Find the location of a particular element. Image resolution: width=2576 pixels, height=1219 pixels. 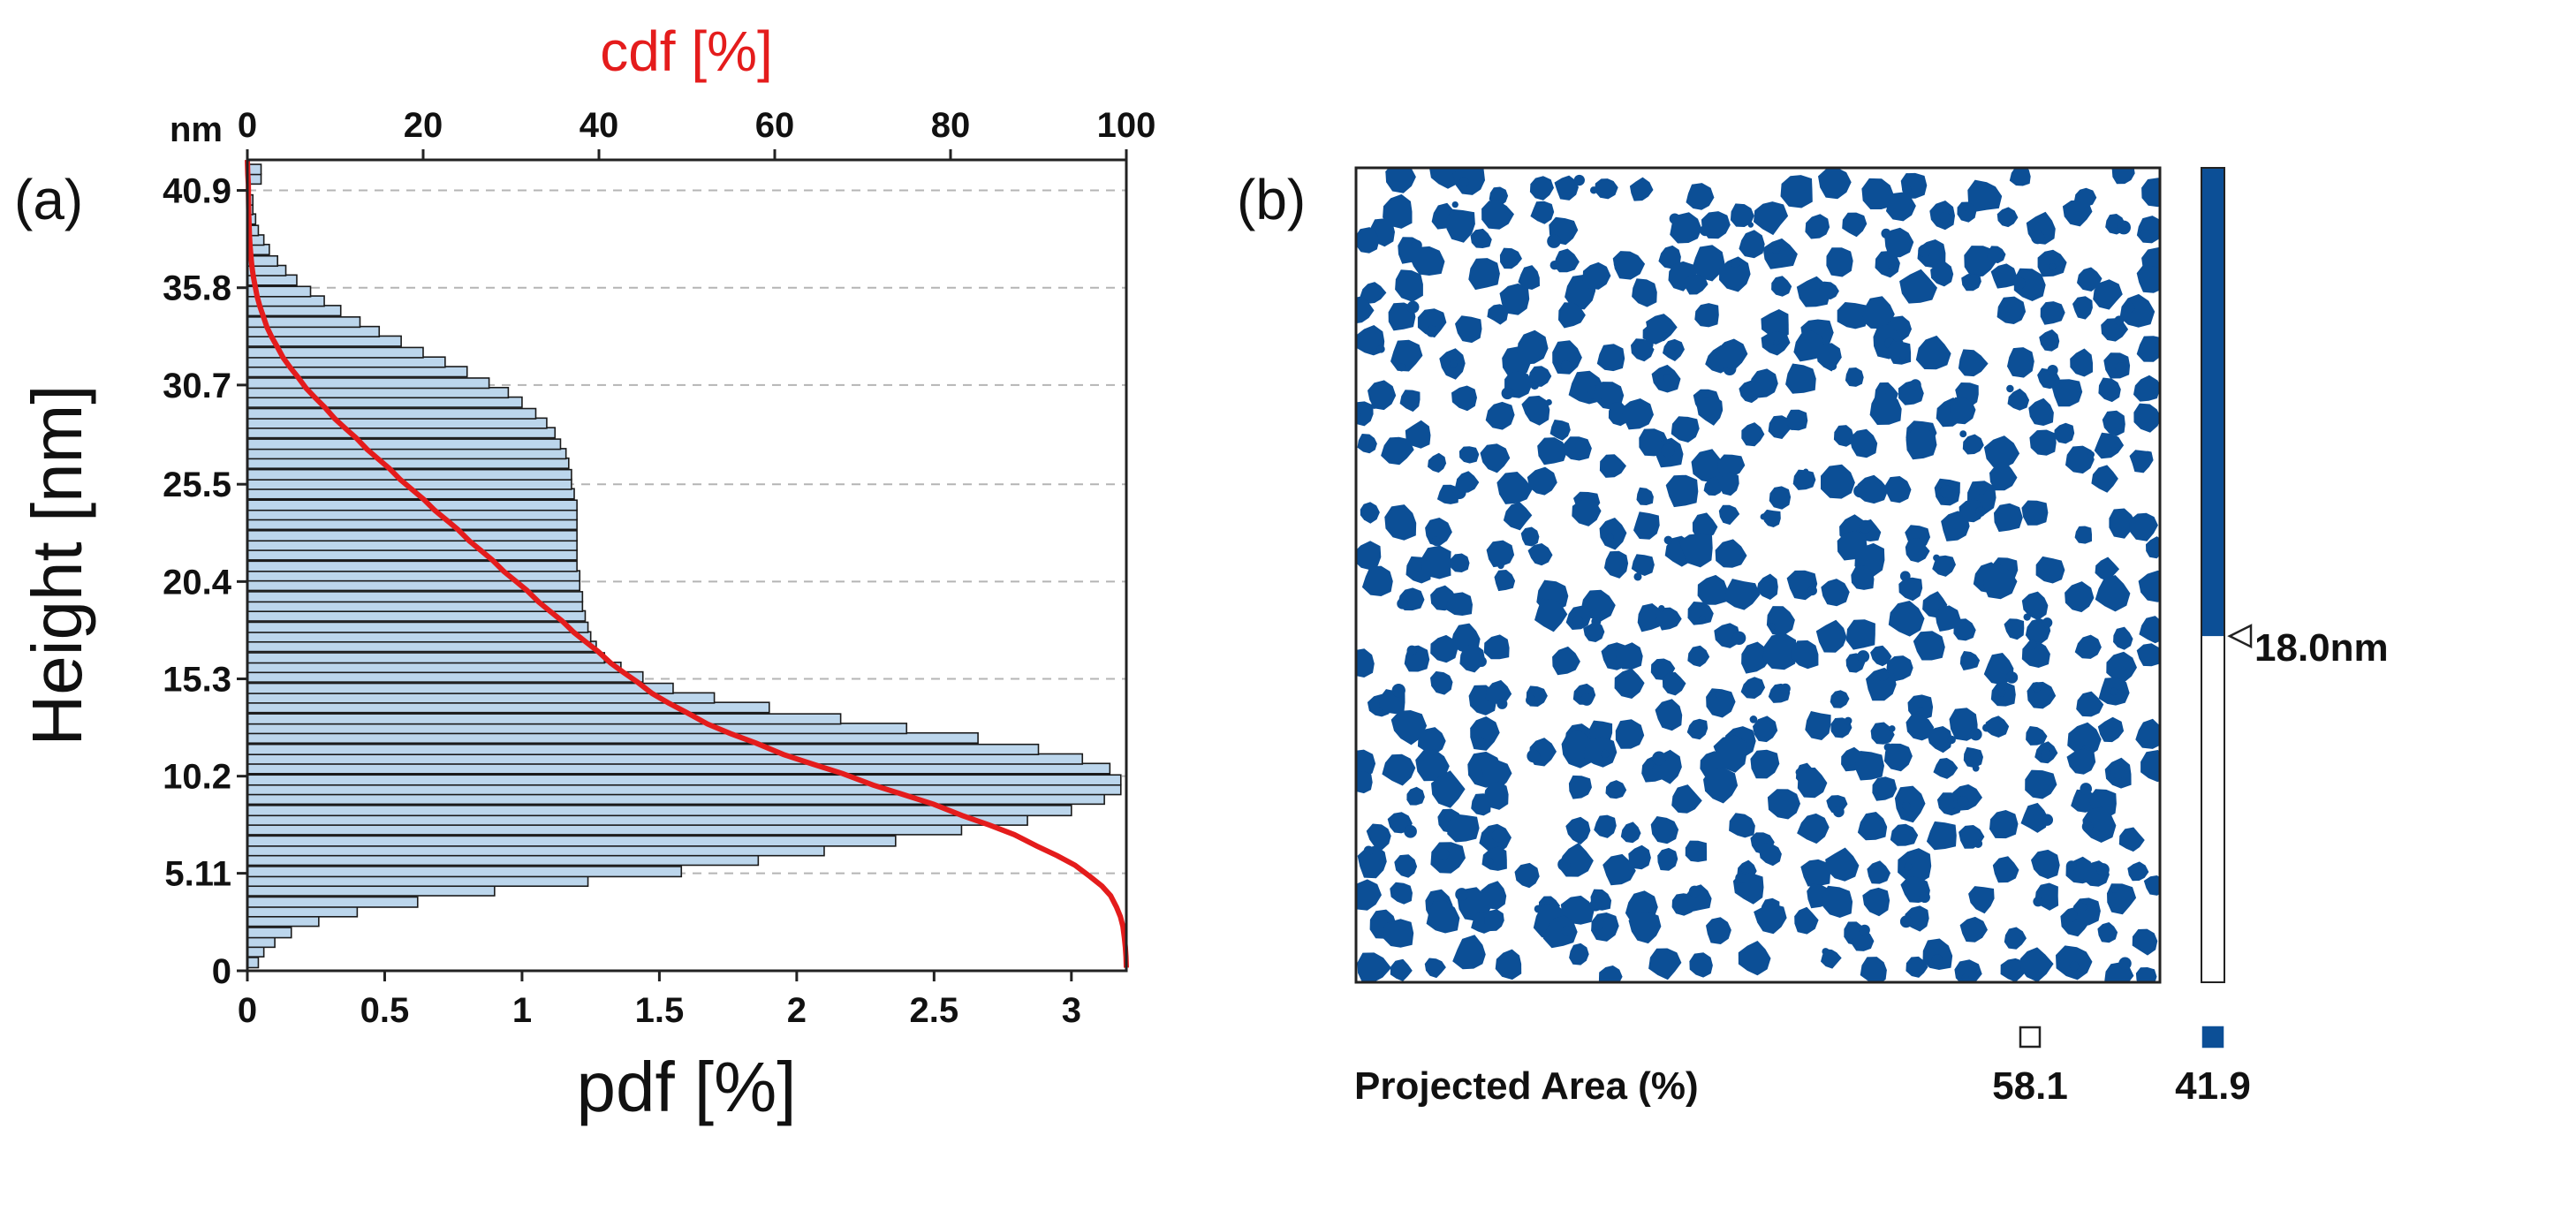

white-swatch-icon is located at coordinates (2031, 1037).